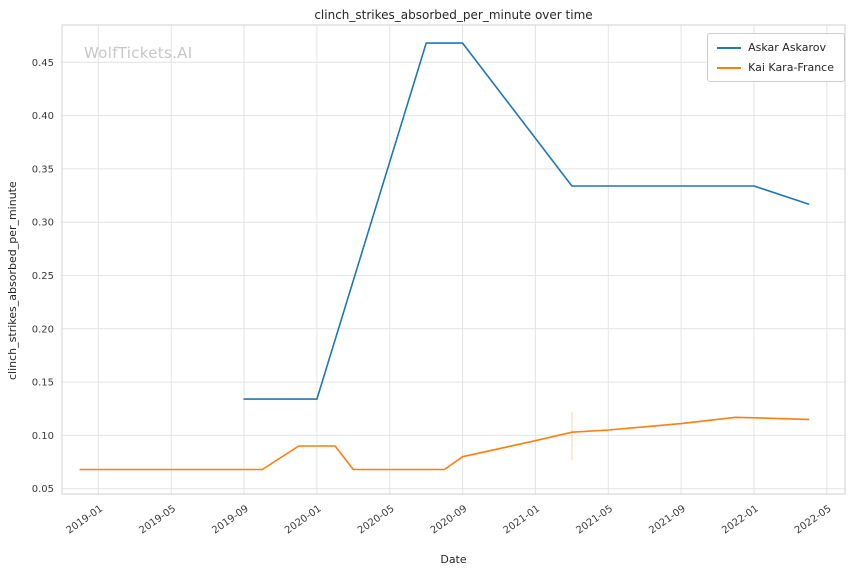  Describe the element at coordinates (303, 519) in the screenshot. I see `x-tick-label: 2020-01` at that location.